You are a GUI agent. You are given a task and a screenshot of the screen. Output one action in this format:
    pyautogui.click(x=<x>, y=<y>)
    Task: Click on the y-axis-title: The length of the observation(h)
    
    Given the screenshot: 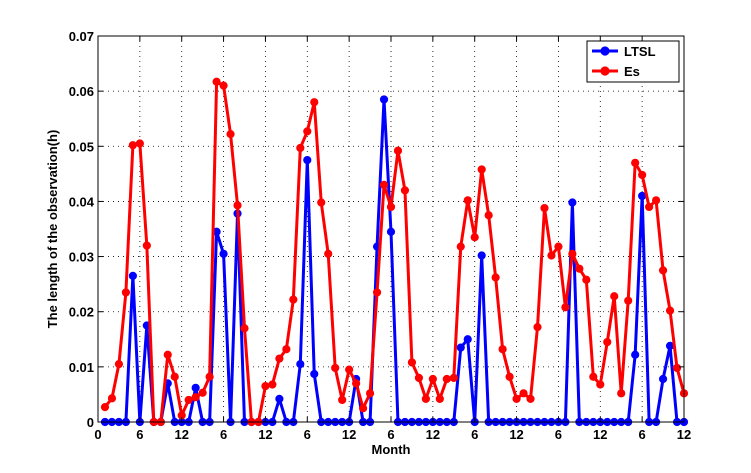 What is the action you would take?
    pyautogui.click(x=52, y=229)
    